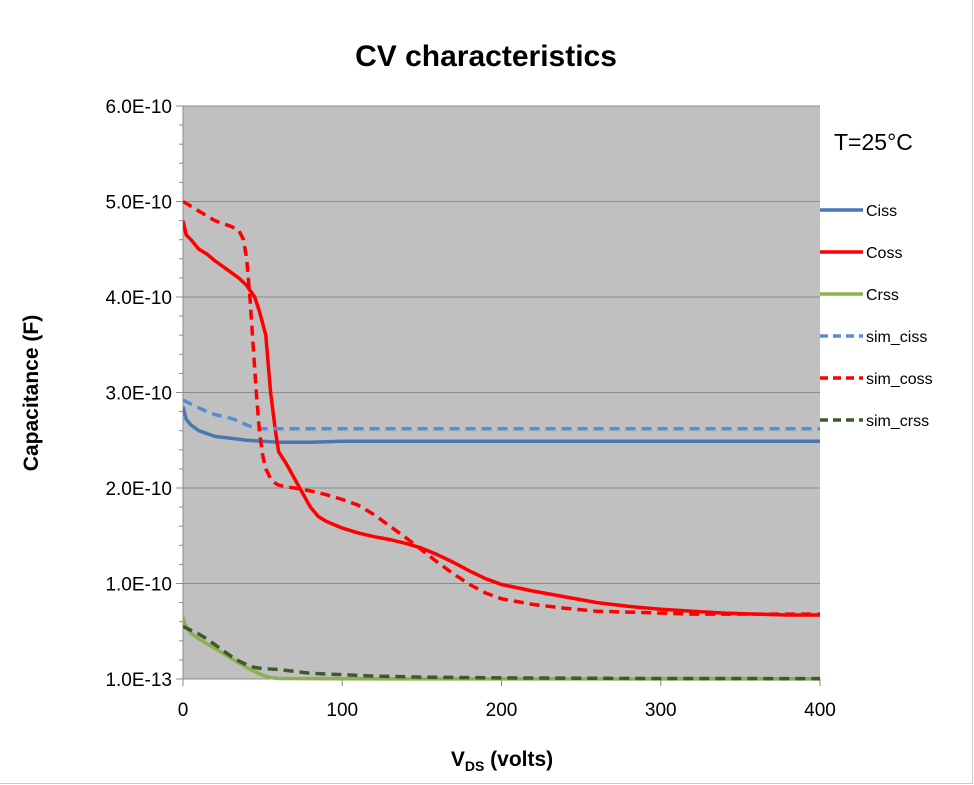  I want to click on y-axis-title: Capacitance (F), so click(31, 393).